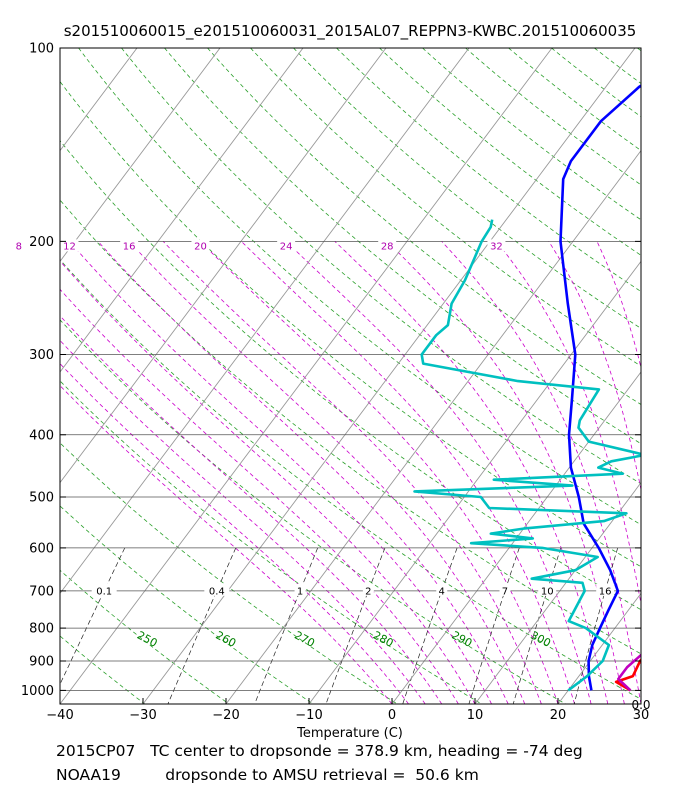 The image size is (700, 800). I want to click on moist-adiabat-label: 12, so click(69, 246).